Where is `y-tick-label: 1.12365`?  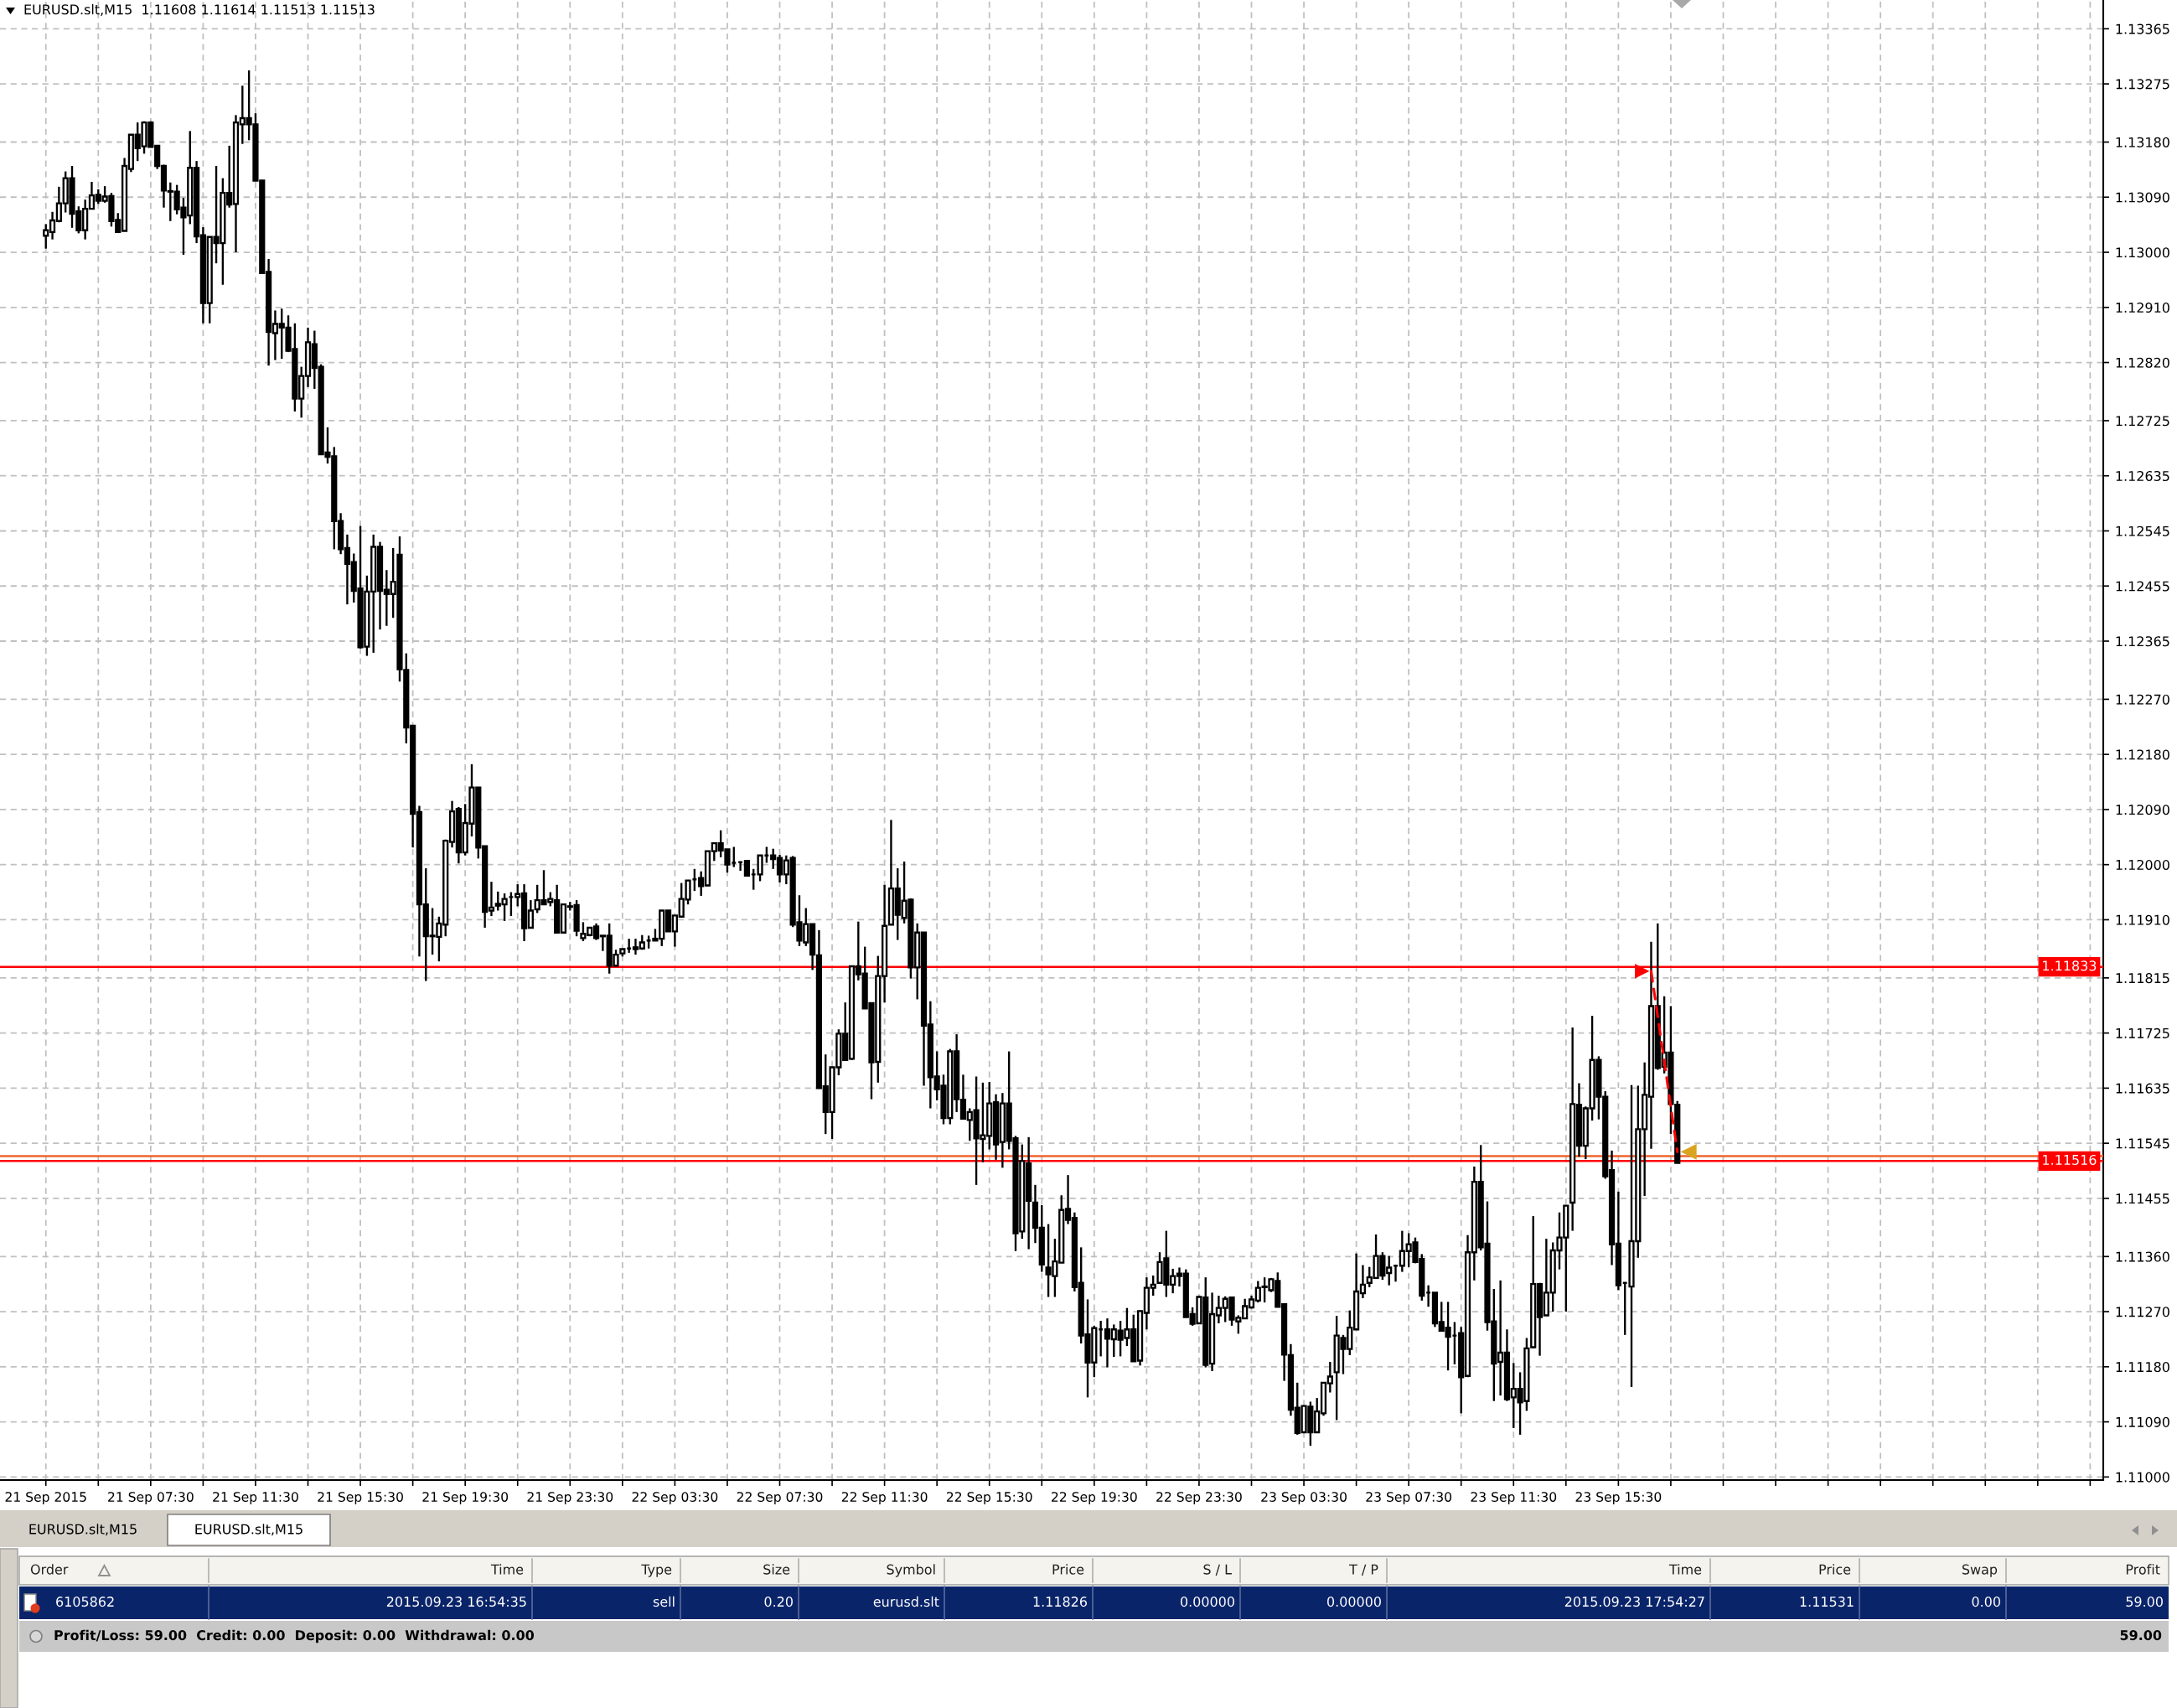
y-tick-label: 1.12365 is located at coordinates (2142, 641).